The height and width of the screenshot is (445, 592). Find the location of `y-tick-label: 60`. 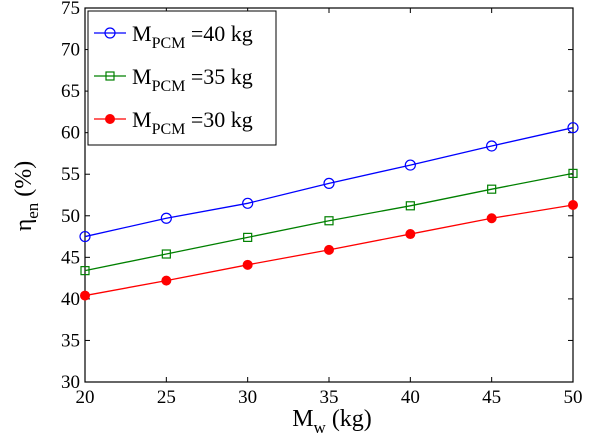

y-tick-label: 60 is located at coordinates (70, 133).